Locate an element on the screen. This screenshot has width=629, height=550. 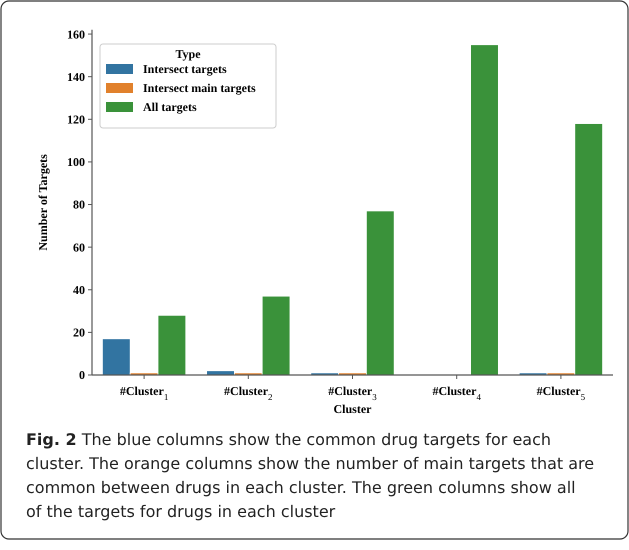
text: Fig. 2 The blue columns show the common drug targets for each cluster. The orange columns show the number of main targets that are common between drugs in each cluster. The green columns show all of the targets for drugs in each cluster is located at coordinates (310, 475).